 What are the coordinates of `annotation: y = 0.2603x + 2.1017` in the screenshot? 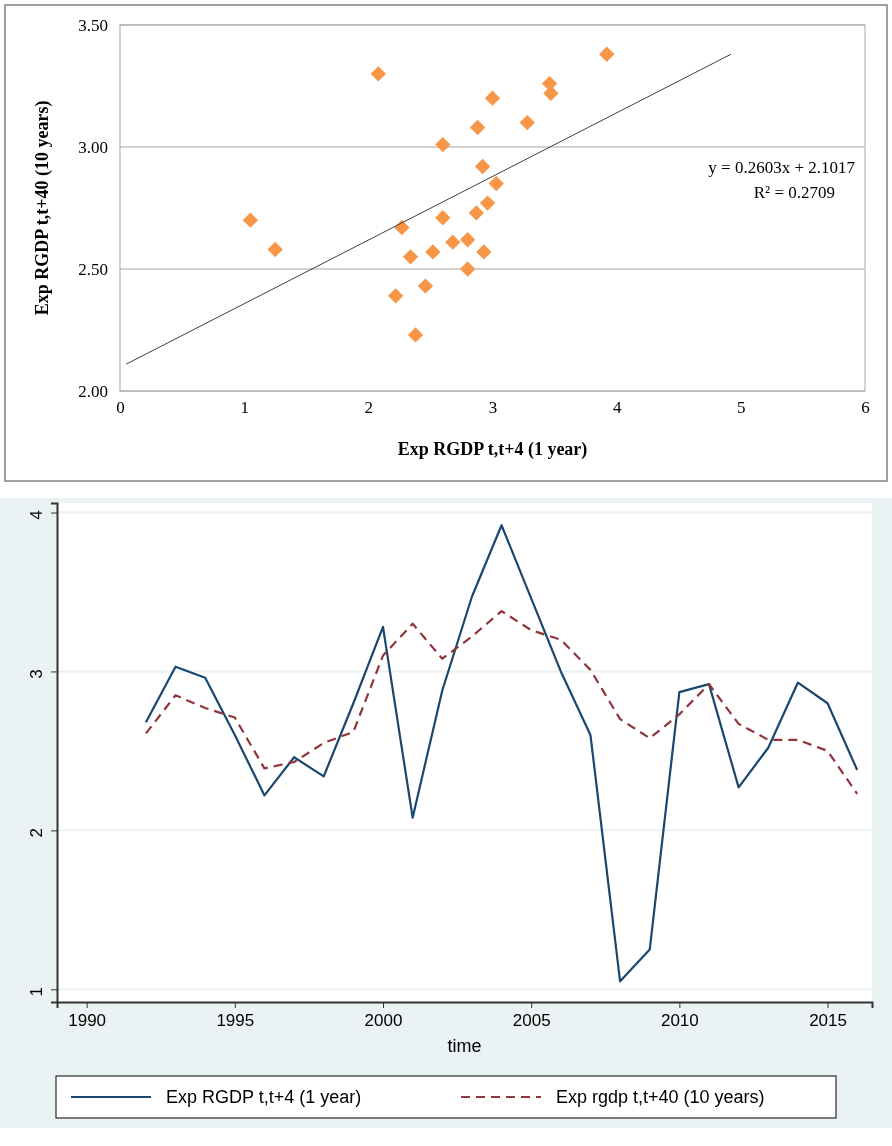 It's located at (782, 167).